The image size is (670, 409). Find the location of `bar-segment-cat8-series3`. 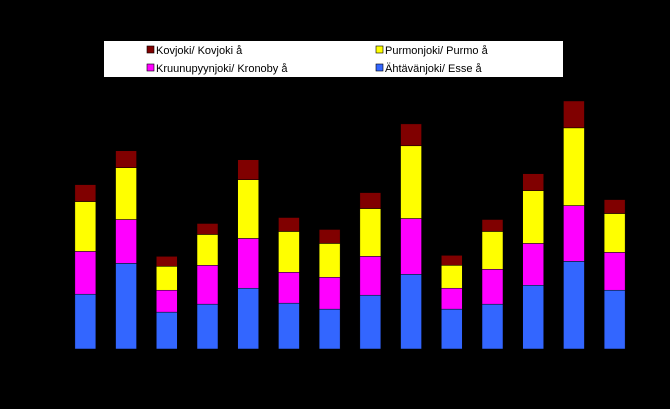

bar-segment-cat8-series3 is located at coordinates (370, 232).